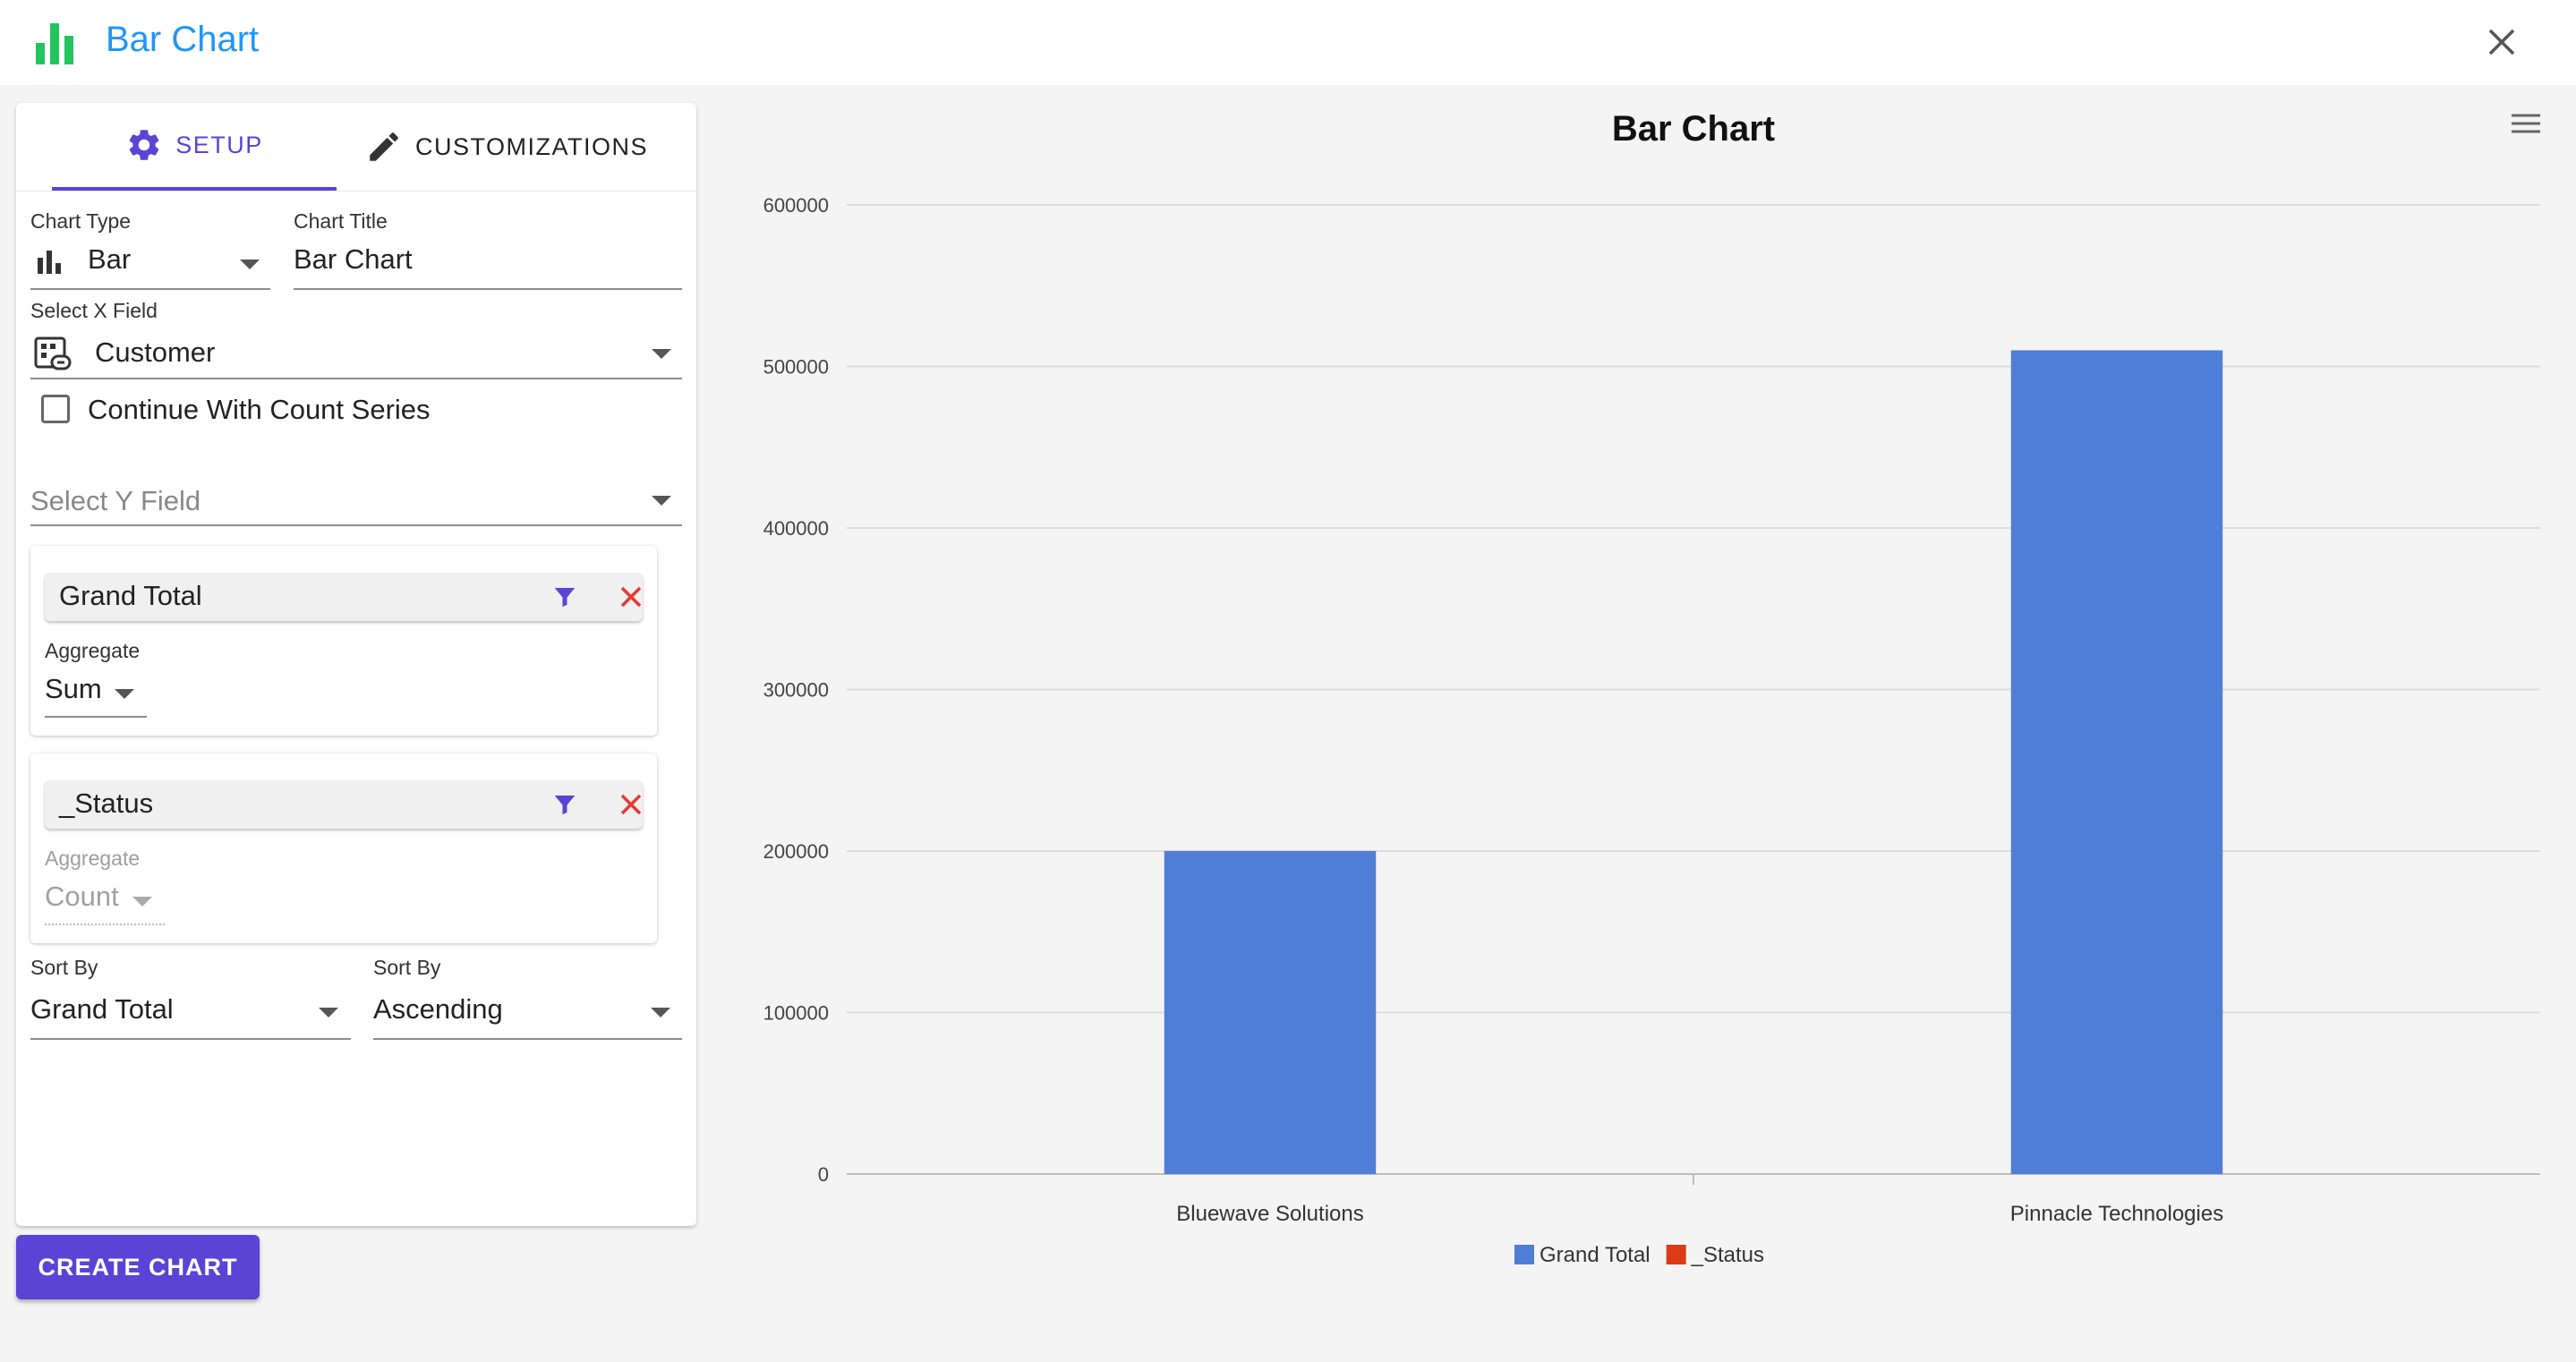 Image resolution: width=2576 pixels, height=1362 pixels. What do you see at coordinates (138, 1267) in the screenshot?
I see `create-chart-button: CREATE CHART` at bounding box center [138, 1267].